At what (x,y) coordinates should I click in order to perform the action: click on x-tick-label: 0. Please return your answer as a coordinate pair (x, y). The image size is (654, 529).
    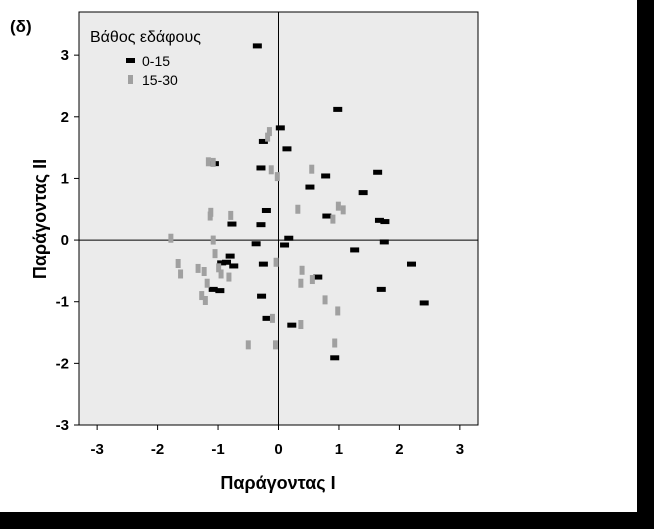
    Looking at the image, I should click on (278, 449).